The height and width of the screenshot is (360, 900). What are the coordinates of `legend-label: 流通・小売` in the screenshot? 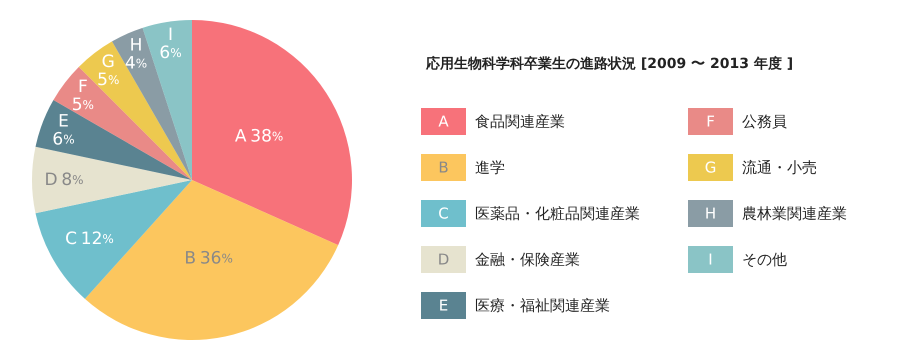 It's located at (779, 167).